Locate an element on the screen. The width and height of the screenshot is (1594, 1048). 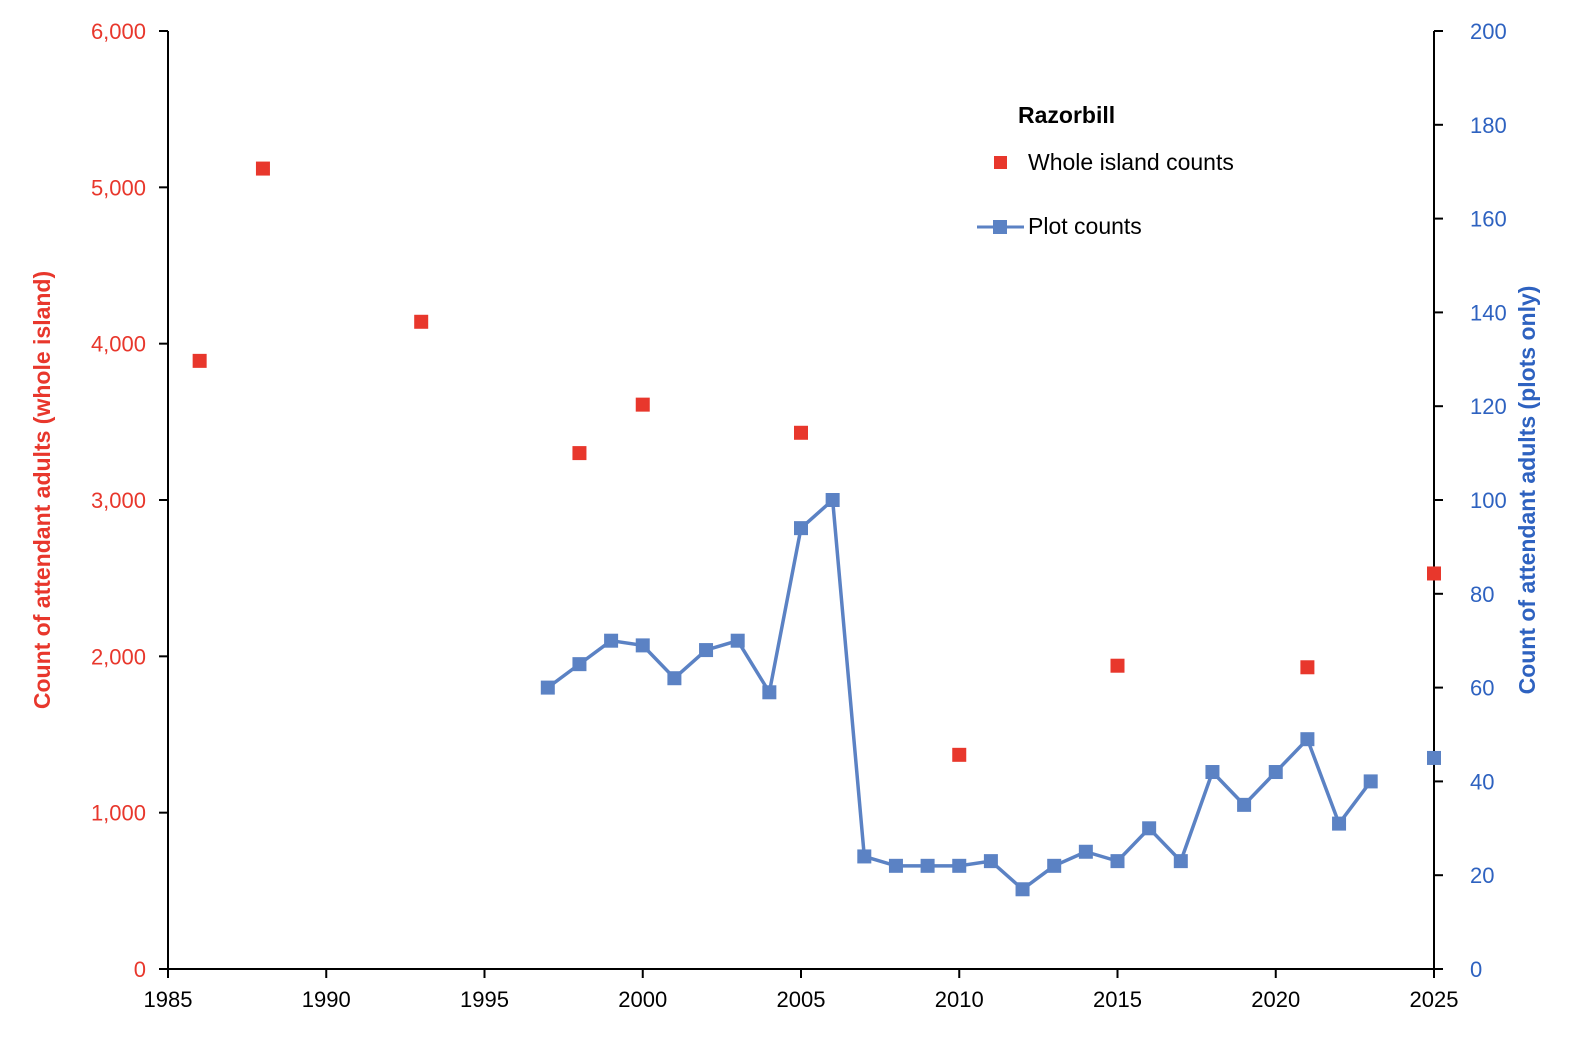
y-tick-right-label: 100 is located at coordinates (1488, 500).